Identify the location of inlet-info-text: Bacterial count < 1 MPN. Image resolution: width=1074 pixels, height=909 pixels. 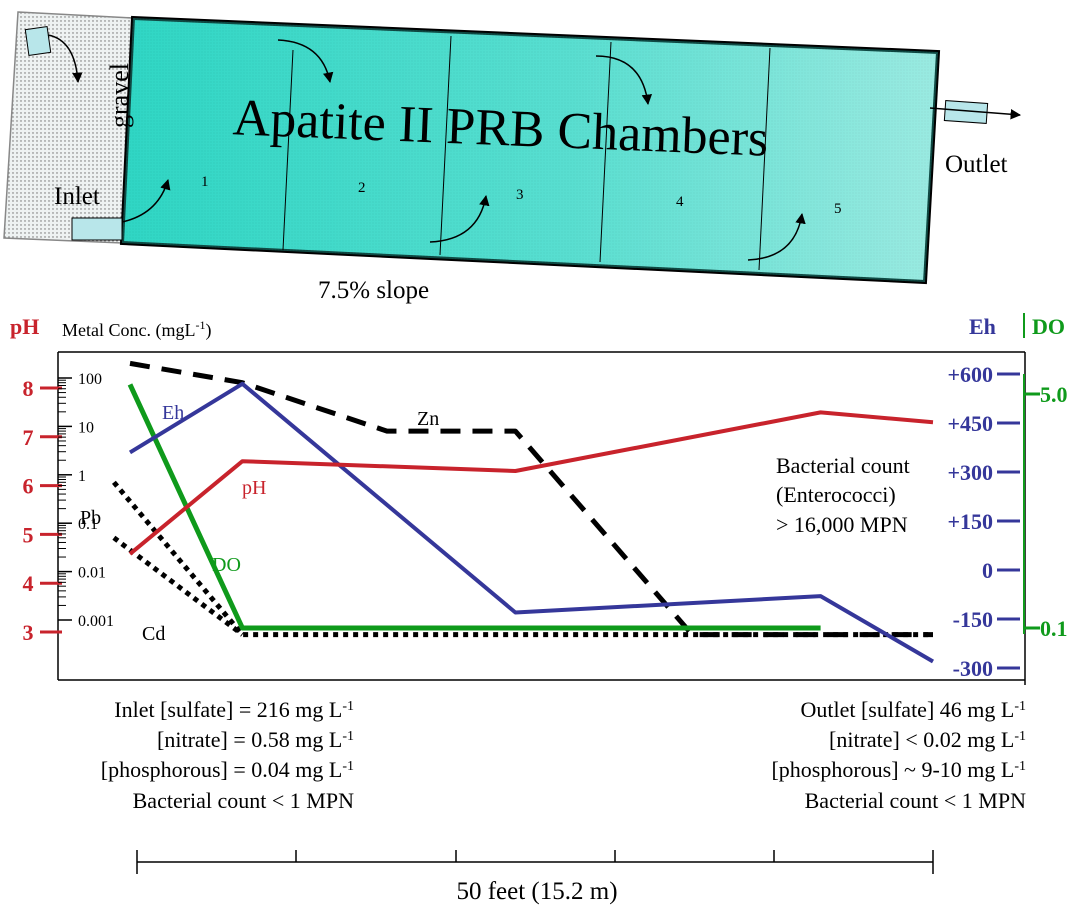
(243, 800).